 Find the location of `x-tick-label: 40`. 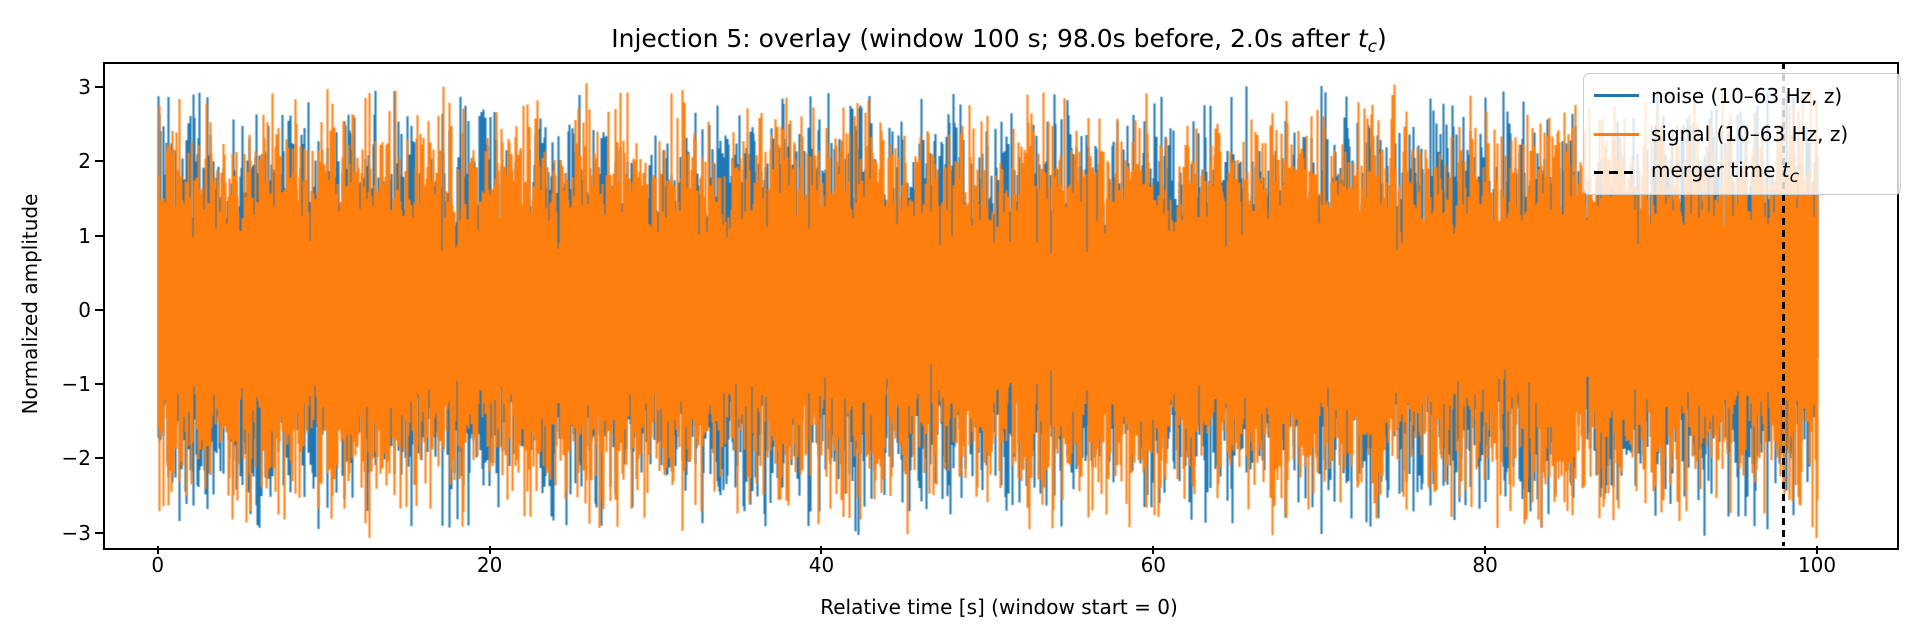

x-tick-label: 40 is located at coordinates (821, 565).